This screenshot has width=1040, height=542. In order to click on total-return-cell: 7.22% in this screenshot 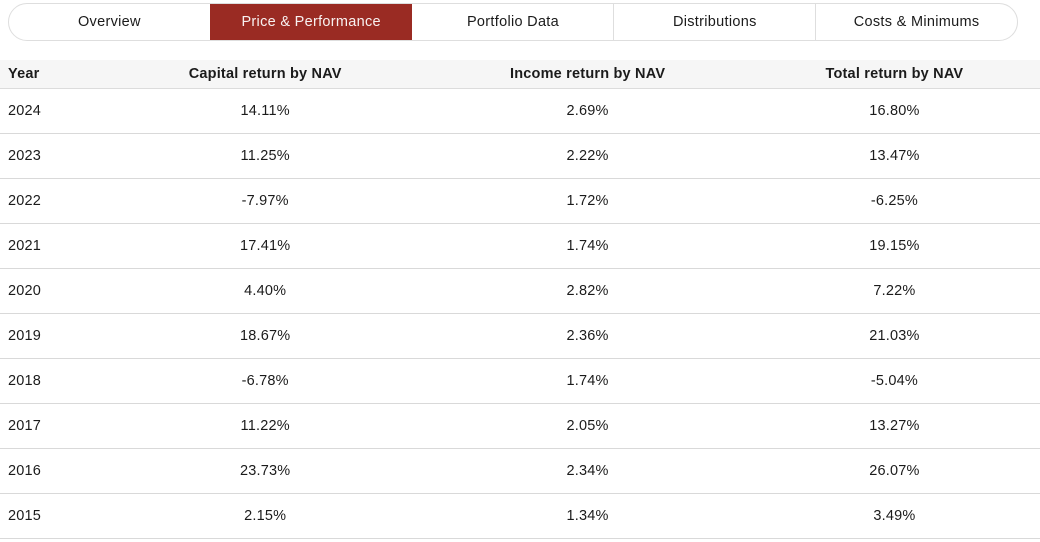, I will do `click(894, 291)`.